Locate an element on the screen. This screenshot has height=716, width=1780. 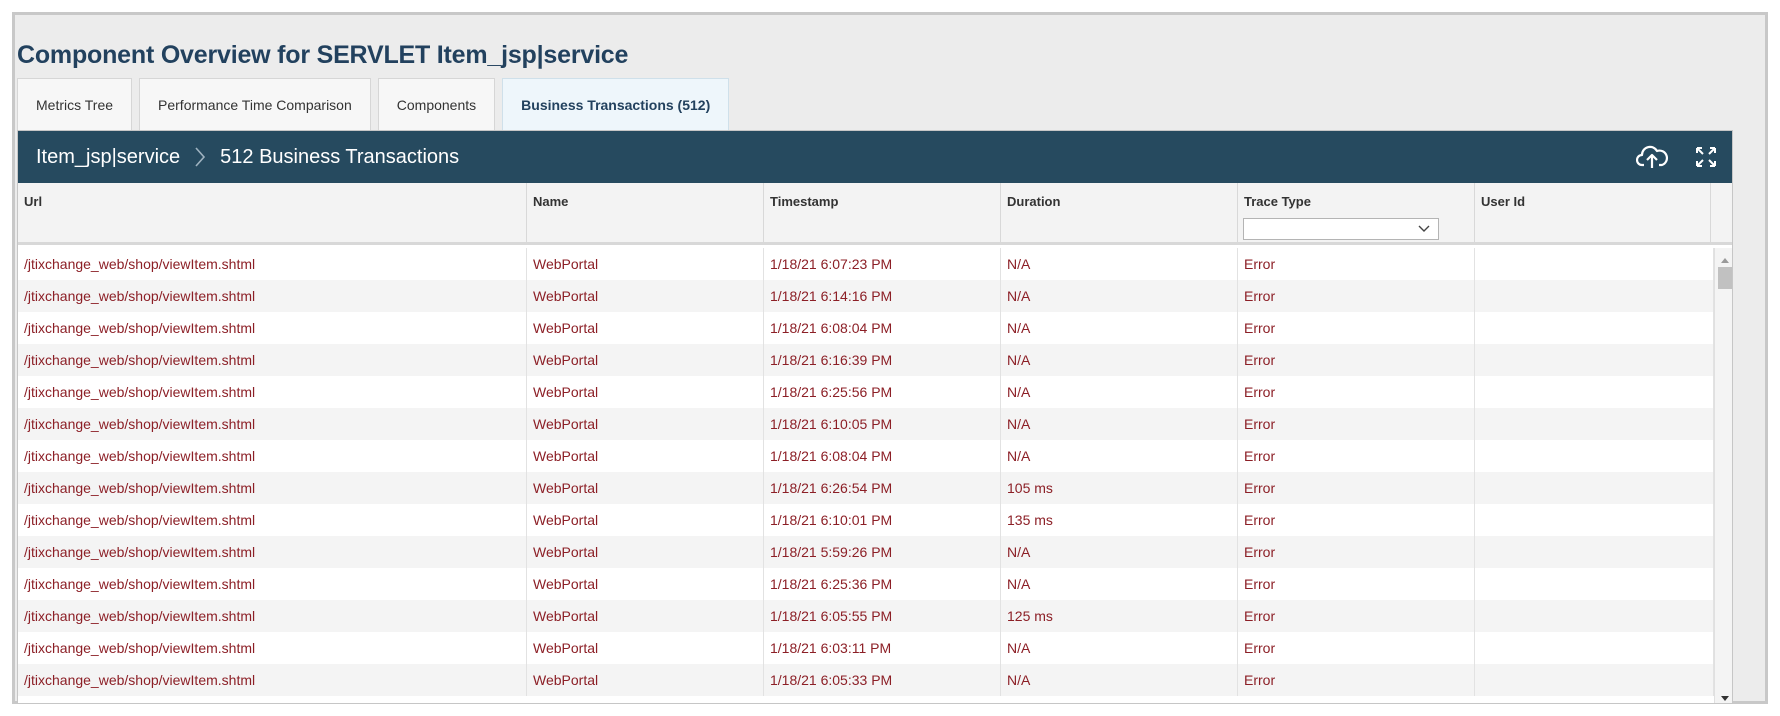
tab-label: Components is located at coordinates (436, 104).